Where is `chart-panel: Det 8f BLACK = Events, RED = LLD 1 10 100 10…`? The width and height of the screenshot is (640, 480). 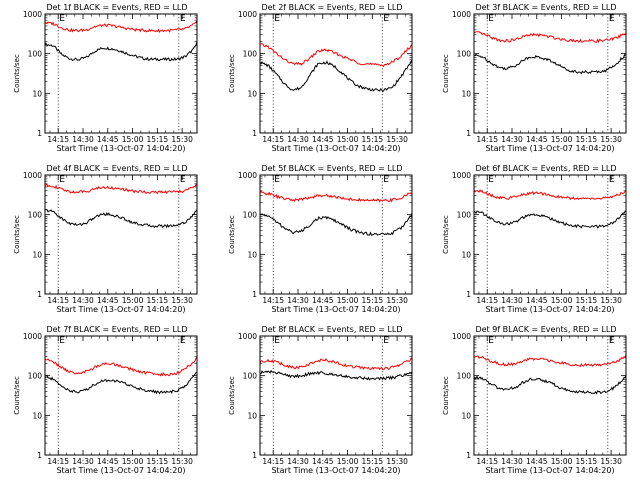 chart-panel: Det 8f BLACK = Events, RED = LLD 1 10 100 10… is located at coordinates (320, 400).